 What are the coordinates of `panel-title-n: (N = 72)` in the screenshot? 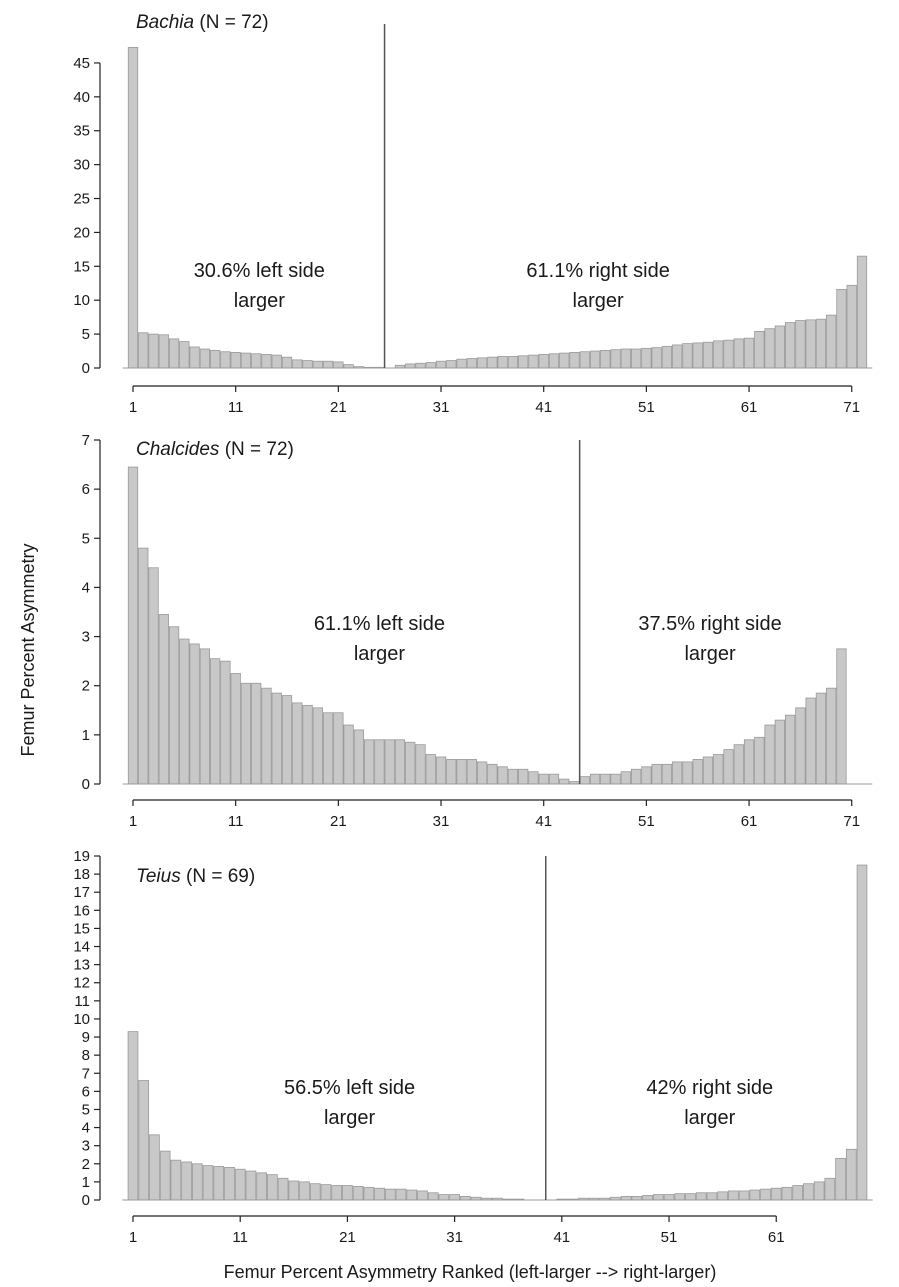 It's located at (231, 22).